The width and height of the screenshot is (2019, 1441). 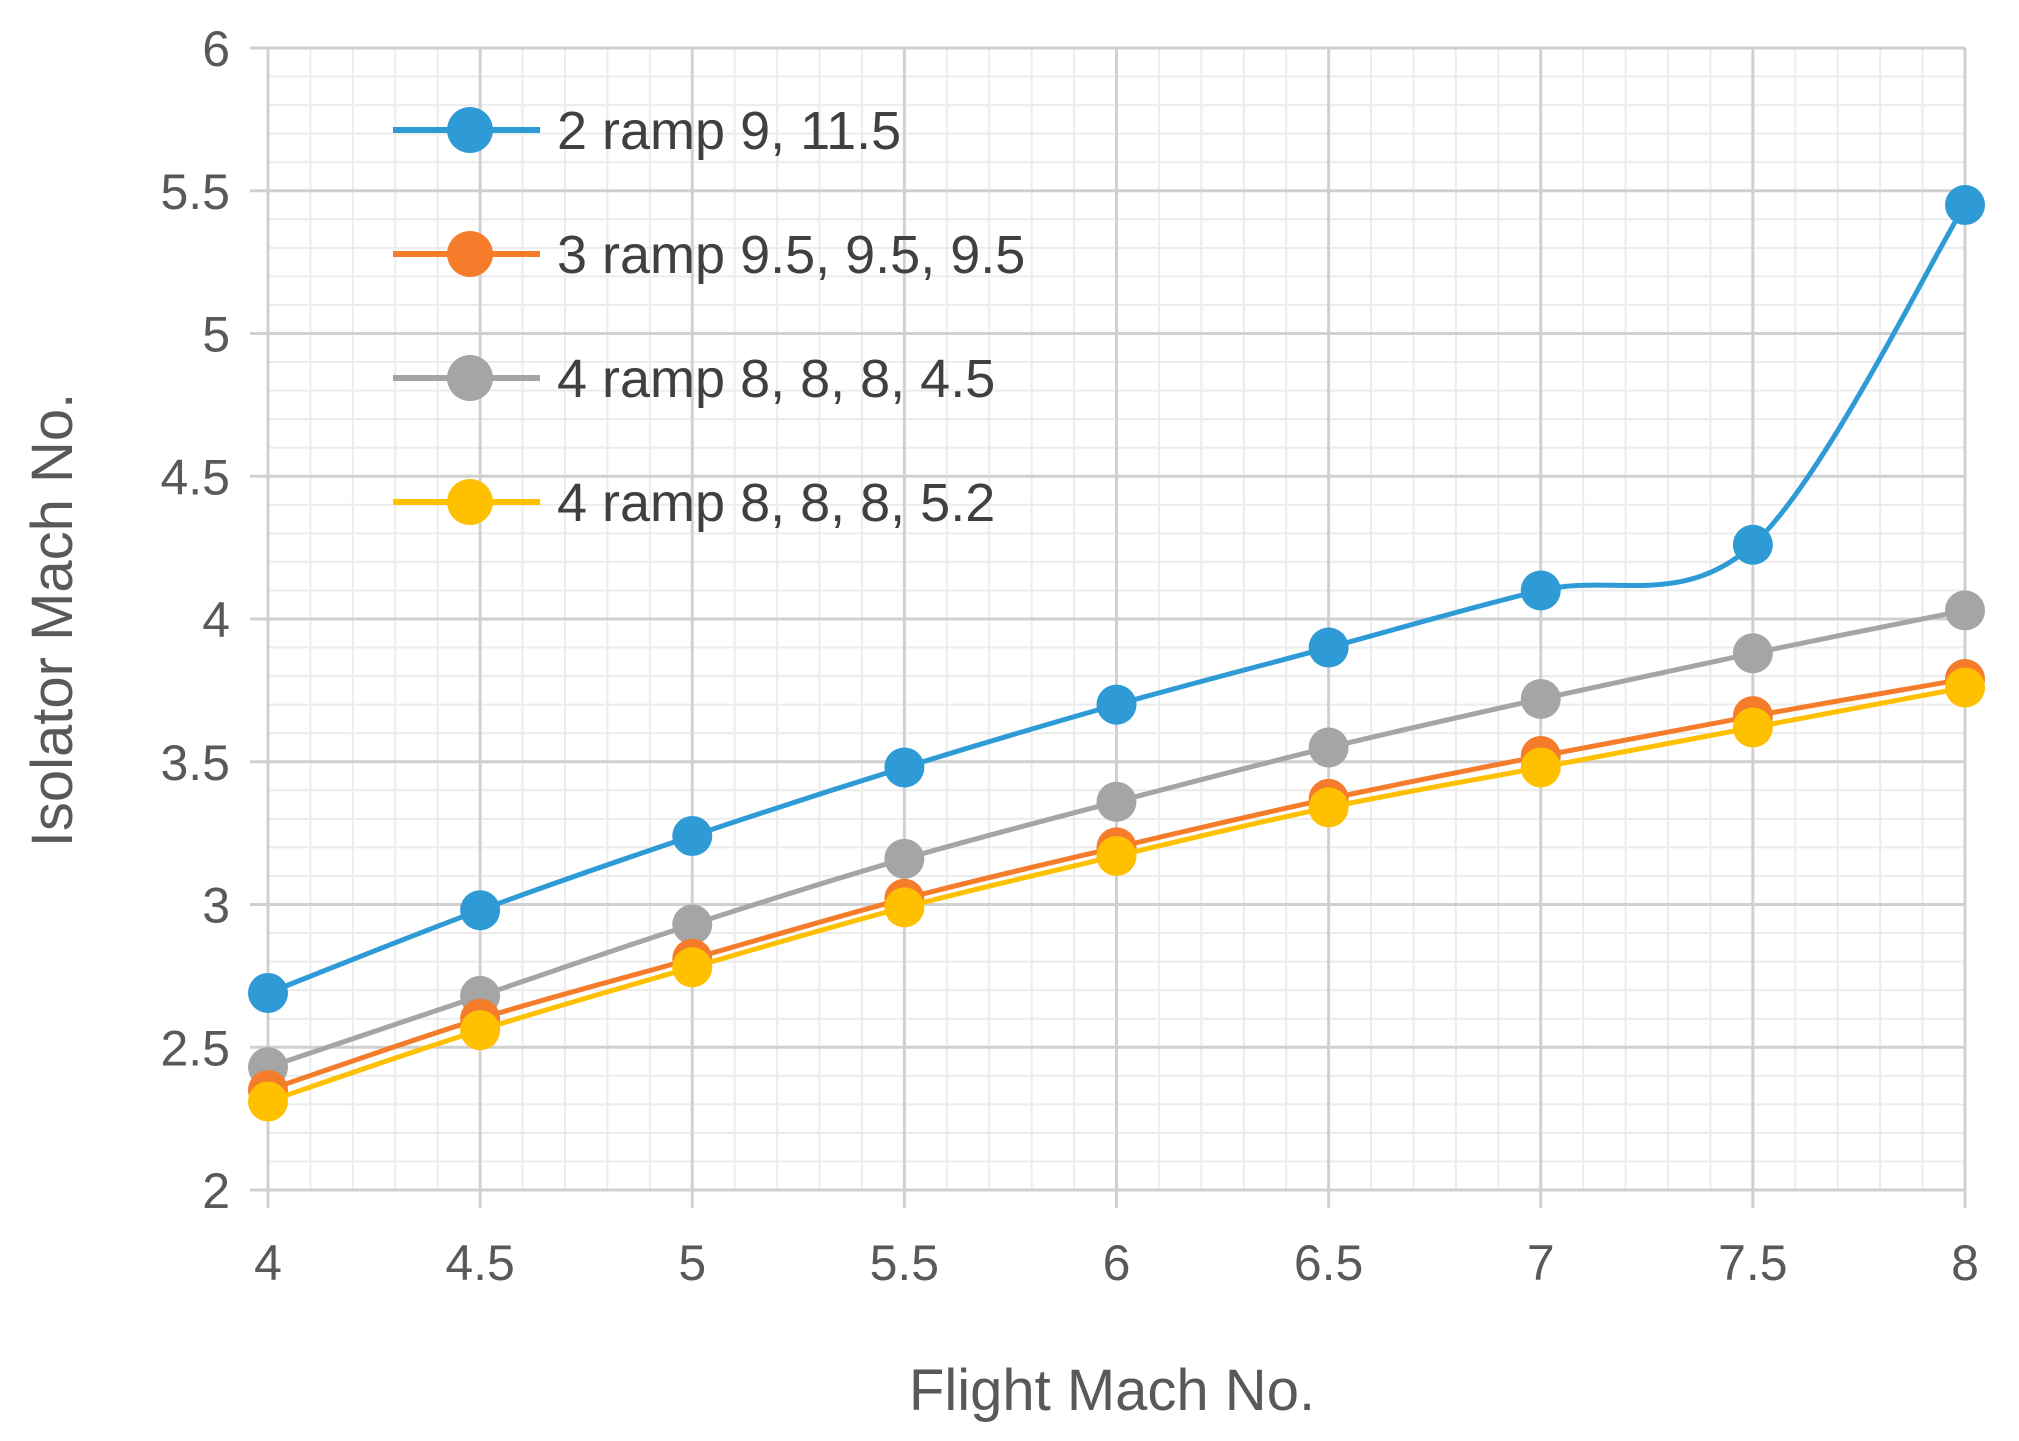 What do you see at coordinates (216, 49) in the screenshot?
I see `y-tick-label: 6` at bounding box center [216, 49].